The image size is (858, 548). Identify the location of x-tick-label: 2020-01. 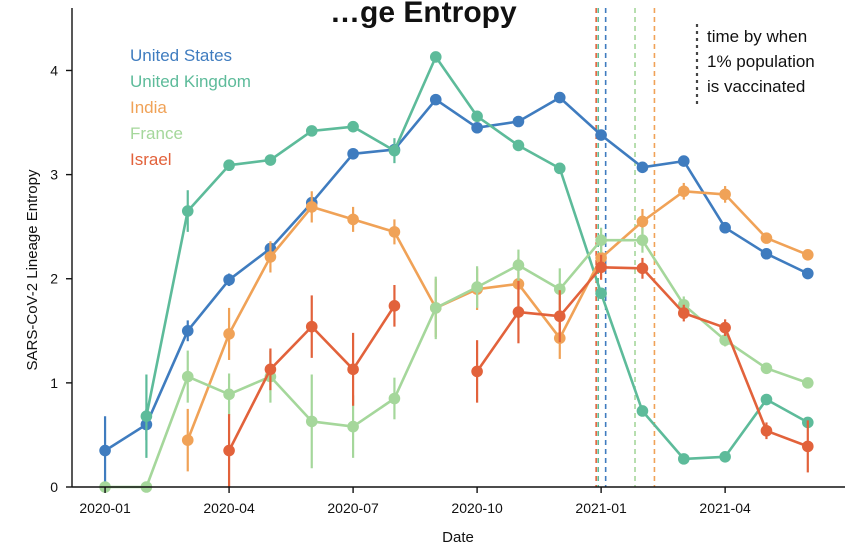
(105, 508).